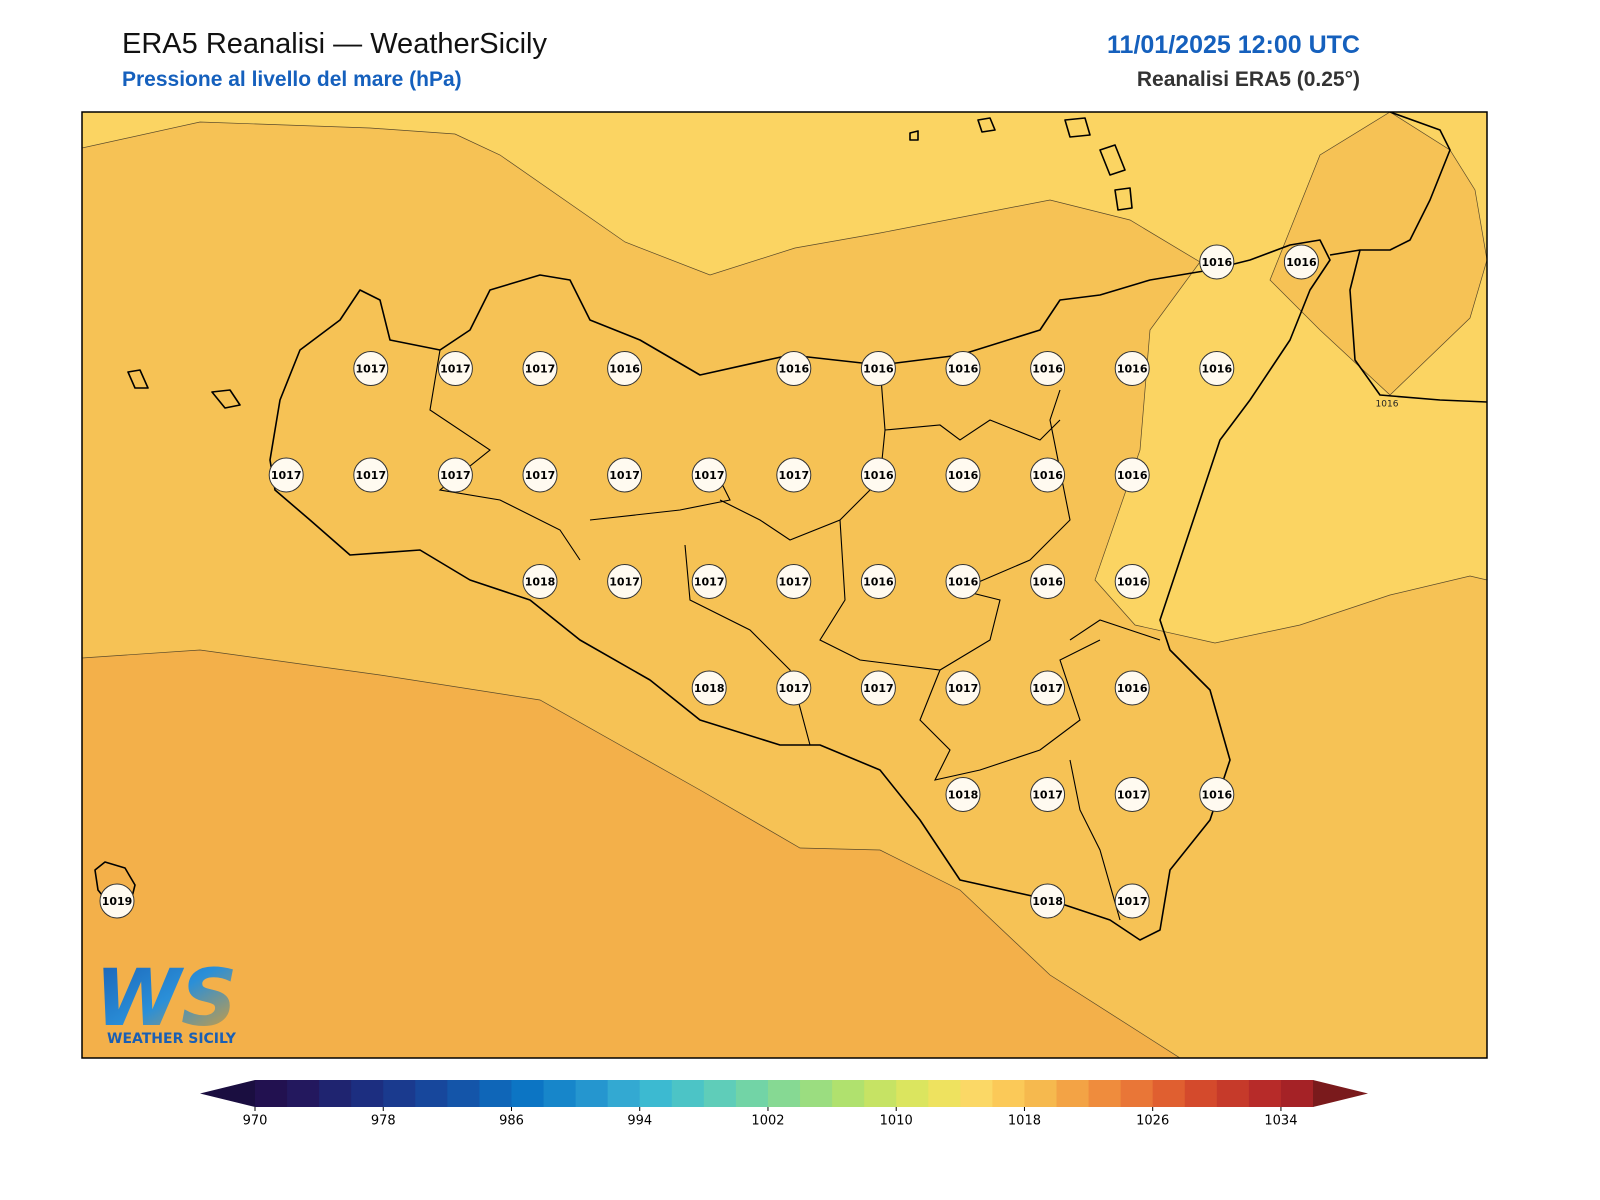 Image resolution: width=1600 pixels, height=1200 pixels. I want to click on colorbar-tick-label: 1026, so click(1152, 1121).